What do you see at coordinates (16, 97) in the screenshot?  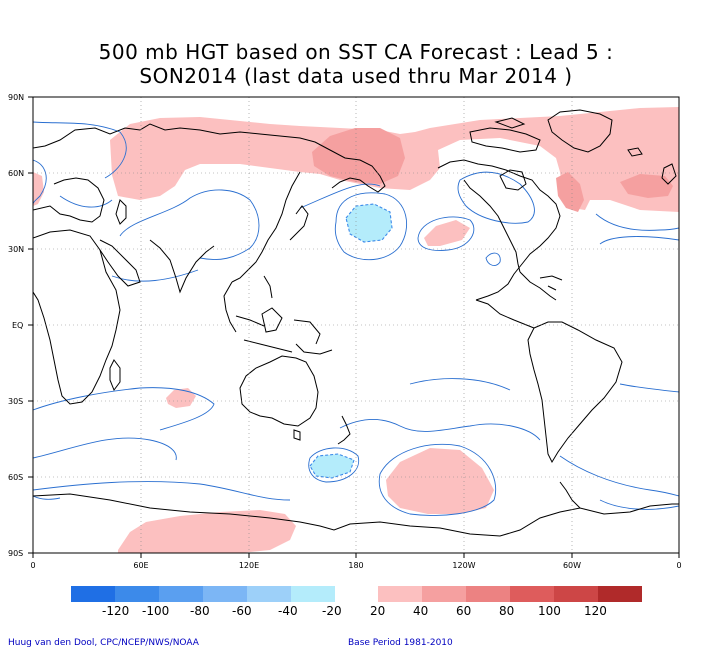 I see `lat-label: 90N` at bounding box center [16, 97].